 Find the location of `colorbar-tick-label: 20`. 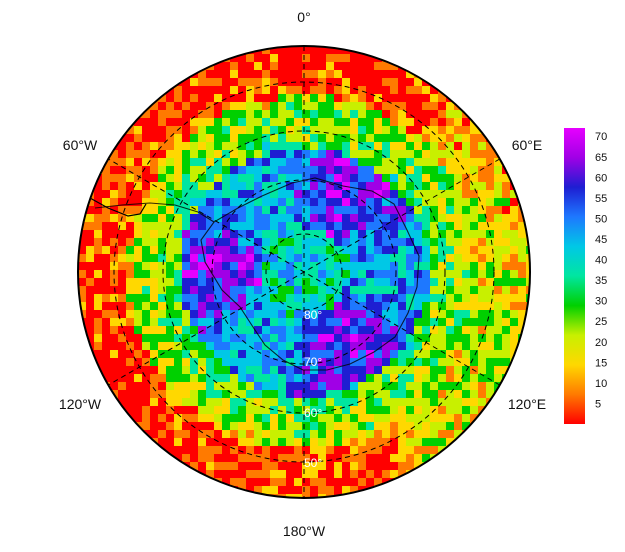

colorbar-tick-label: 20 is located at coordinates (601, 343).